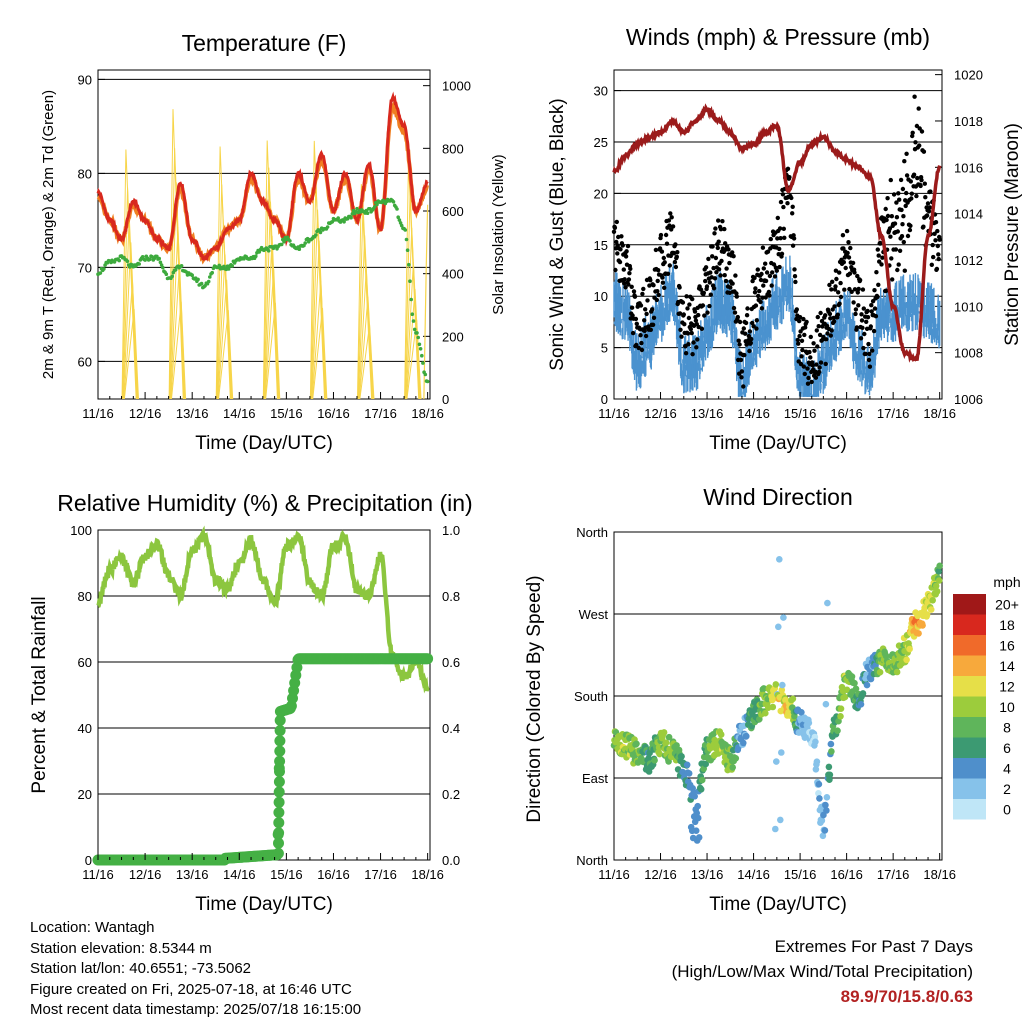 Image resolution: width=1024 pixels, height=1024 pixels. I want to click on colorbar-label: 8, so click(1007, 727).